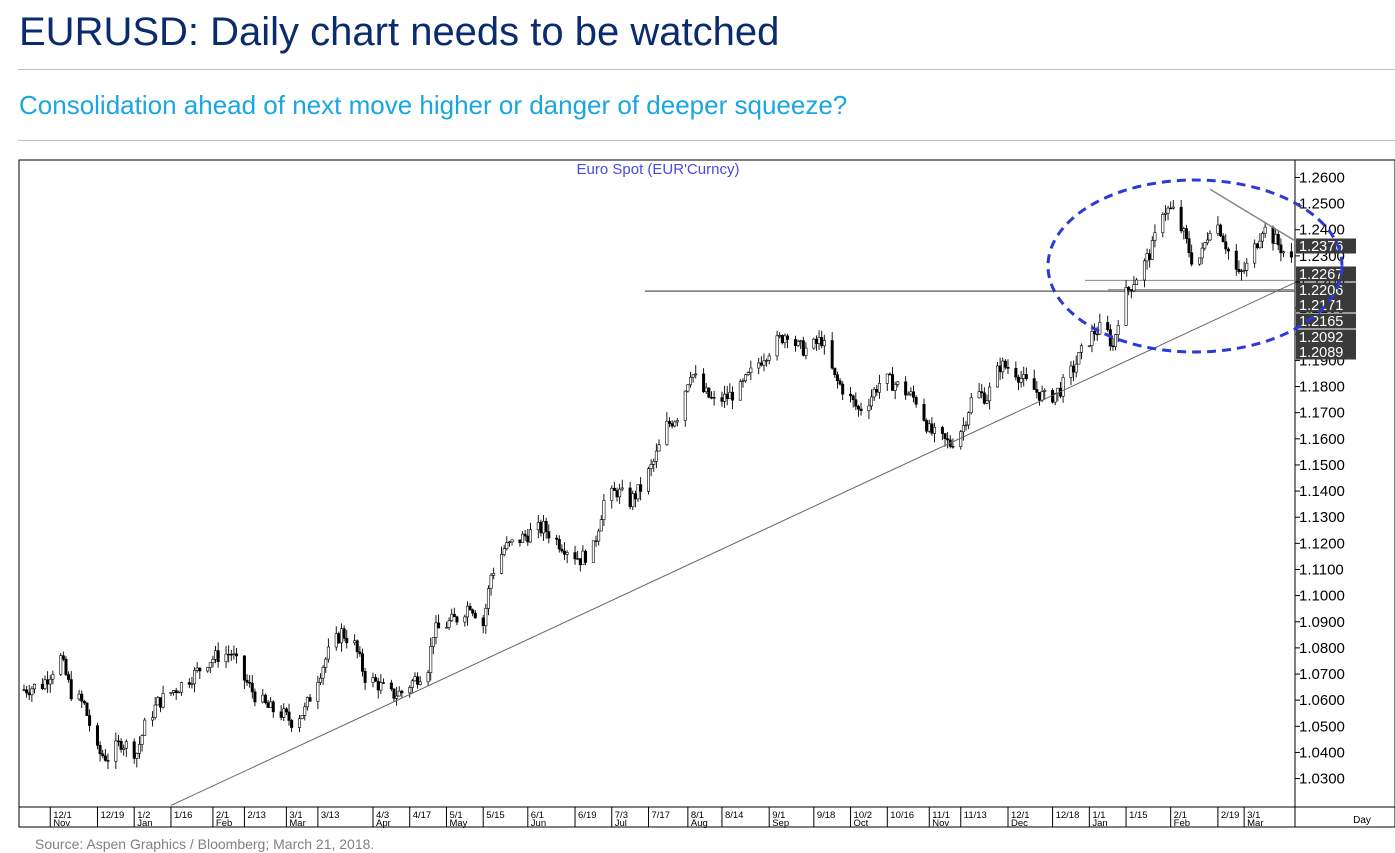 The width and height of the screenshot is (1395, 853). Describe the element at coordinates (1322, 779) in the screenshot. I see `y-tick-label: 1.0300` at that location.